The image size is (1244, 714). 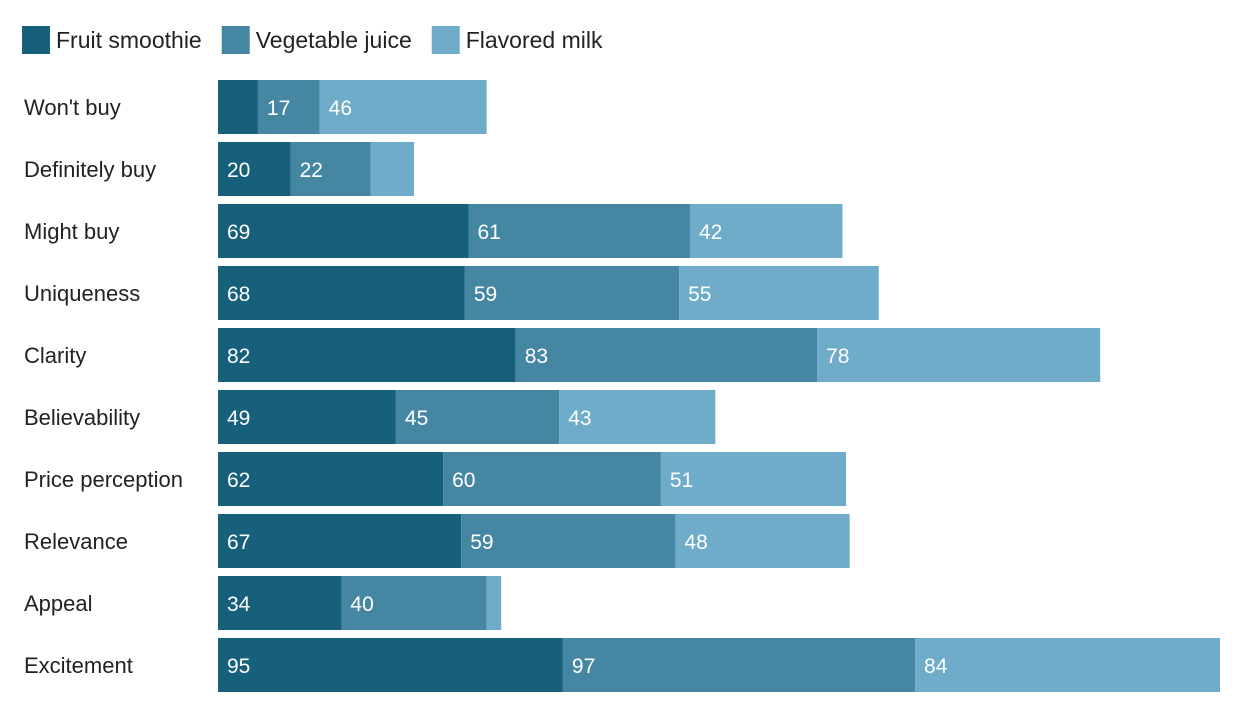 I want to click on bar-vegetable-juice-definitely-buy, so click(x=330, y=169).